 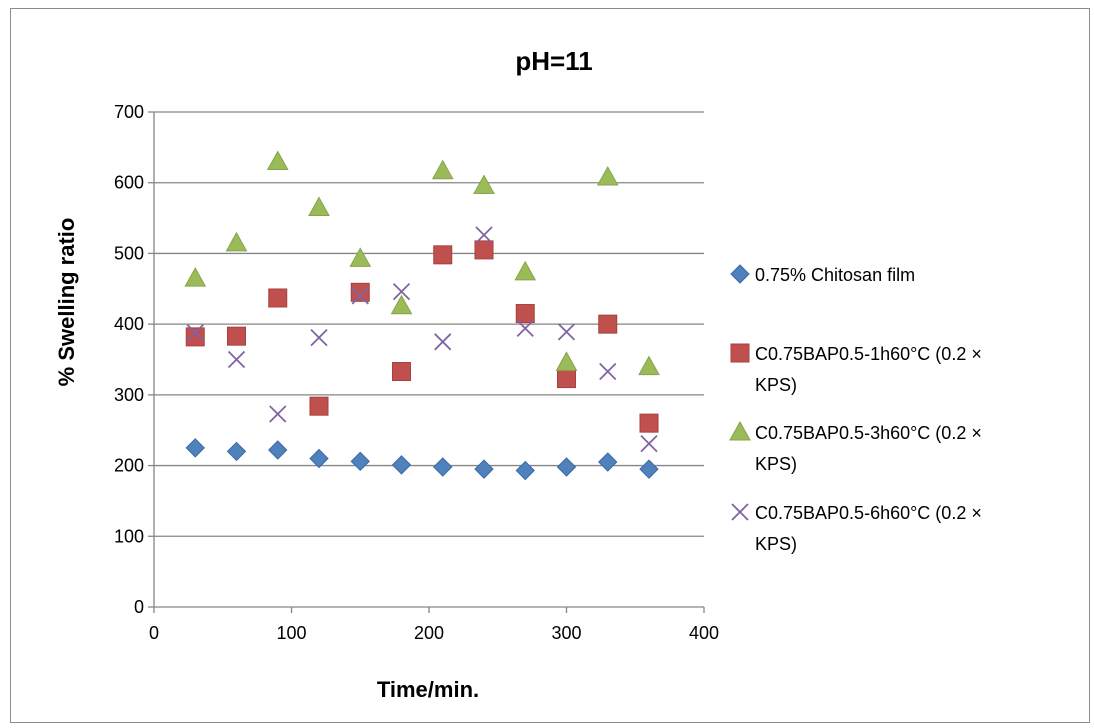 I want to click on y-tick-label: 0, so click(x=139, y=607).